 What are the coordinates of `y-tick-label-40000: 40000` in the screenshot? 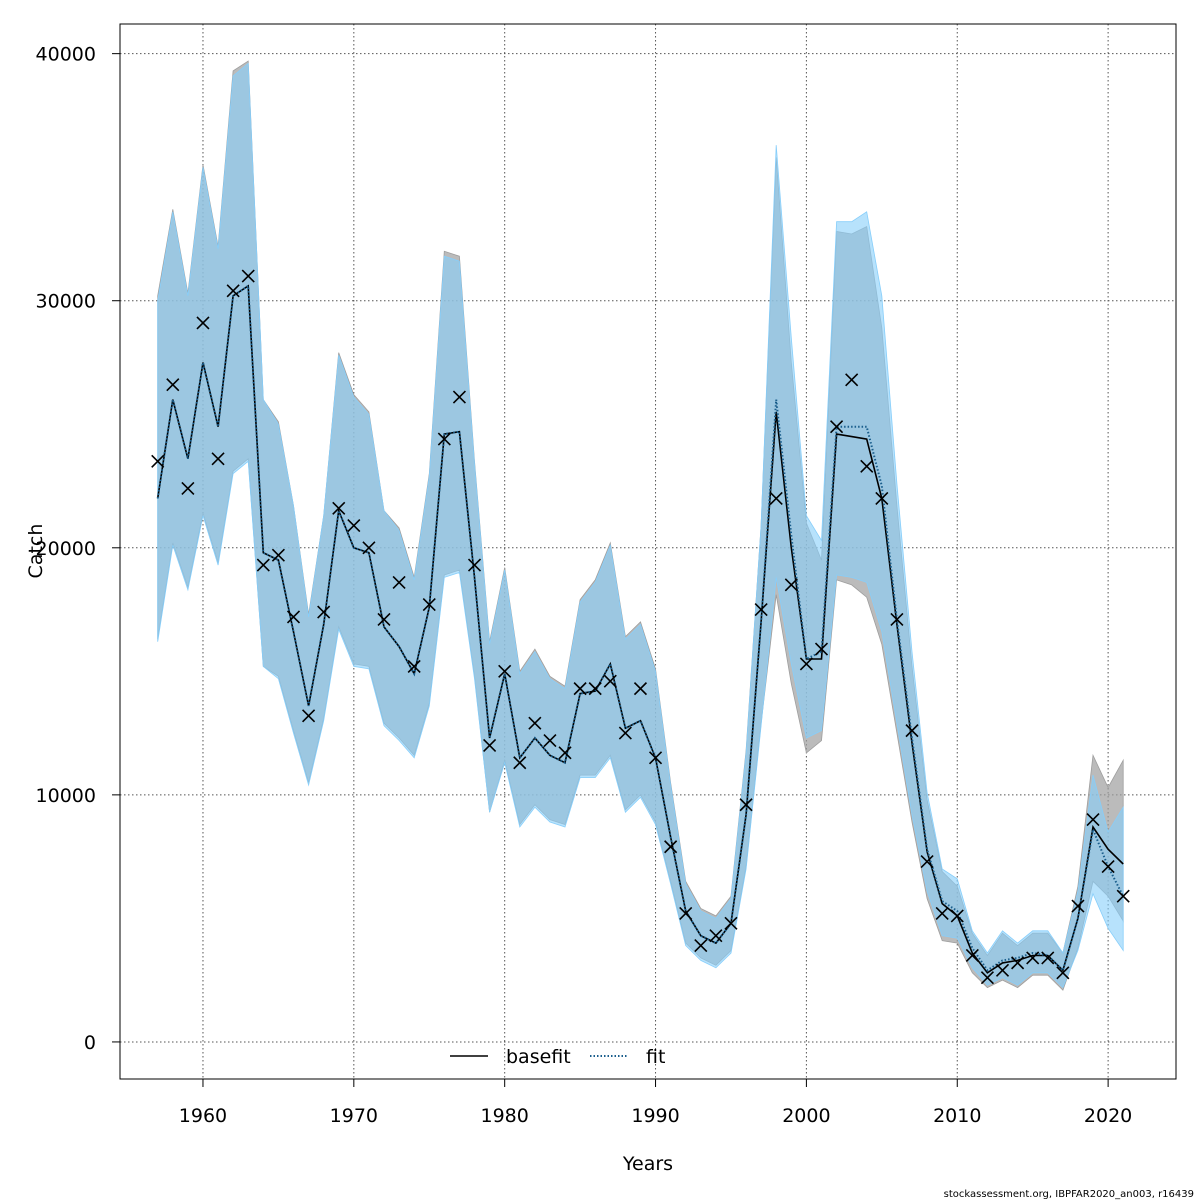 It's located at (66, 55).